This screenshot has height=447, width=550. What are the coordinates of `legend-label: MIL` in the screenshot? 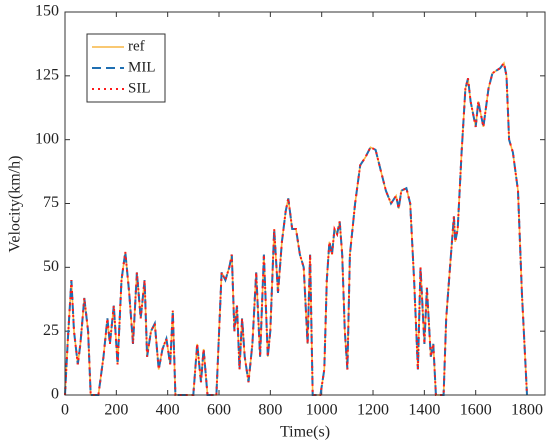 It's located at (142, 67).